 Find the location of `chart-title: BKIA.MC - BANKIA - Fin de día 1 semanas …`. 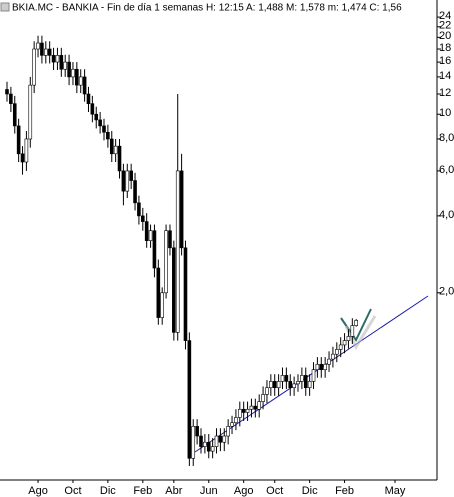

chart-title: BKIA.MC - BANKIA - Fin de día 1 semanas … is located at coordinates (207, 8).